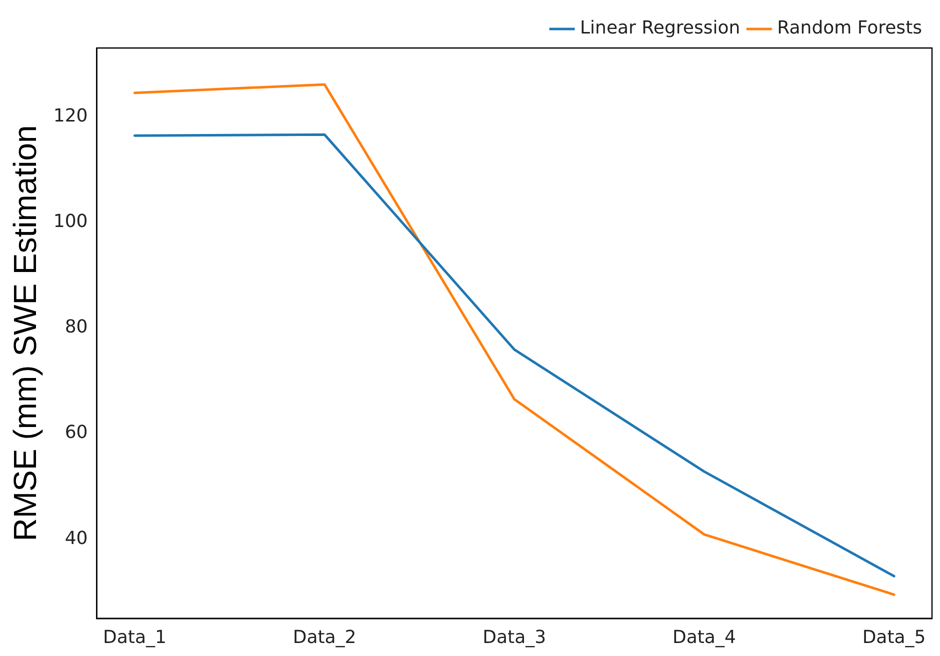 This screenshot has height=656, width=940. I want to click on y-tick-label: 80, so click(76, 327).